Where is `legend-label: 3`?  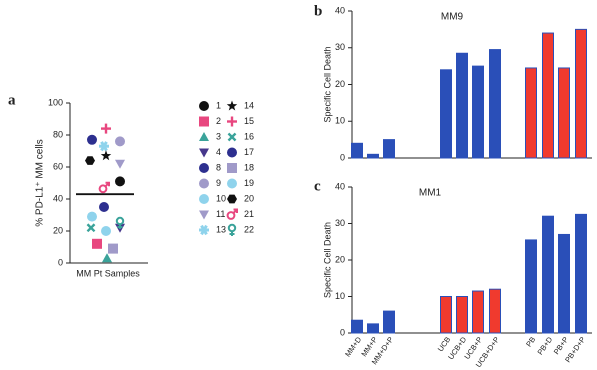
legend-label: 3 is located at coordinates (218, 136).